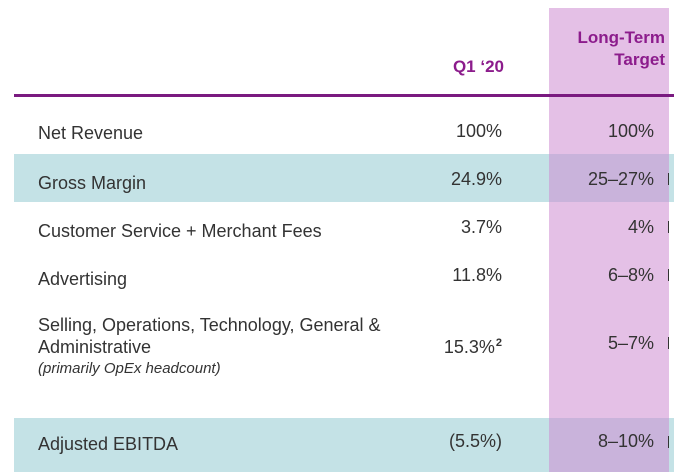  I want to click on row-label-advertising: Advertising, so click(83, 279).